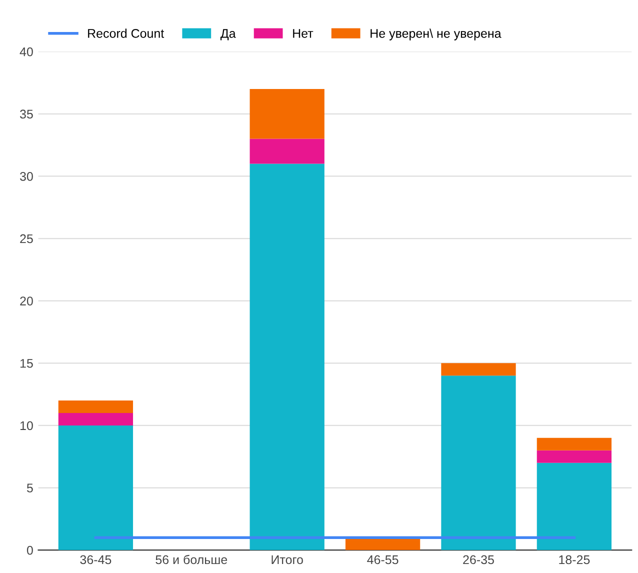 This screenshot has width=638, height=573. I want to click on legend-label: Record Count, so click(126, 33).